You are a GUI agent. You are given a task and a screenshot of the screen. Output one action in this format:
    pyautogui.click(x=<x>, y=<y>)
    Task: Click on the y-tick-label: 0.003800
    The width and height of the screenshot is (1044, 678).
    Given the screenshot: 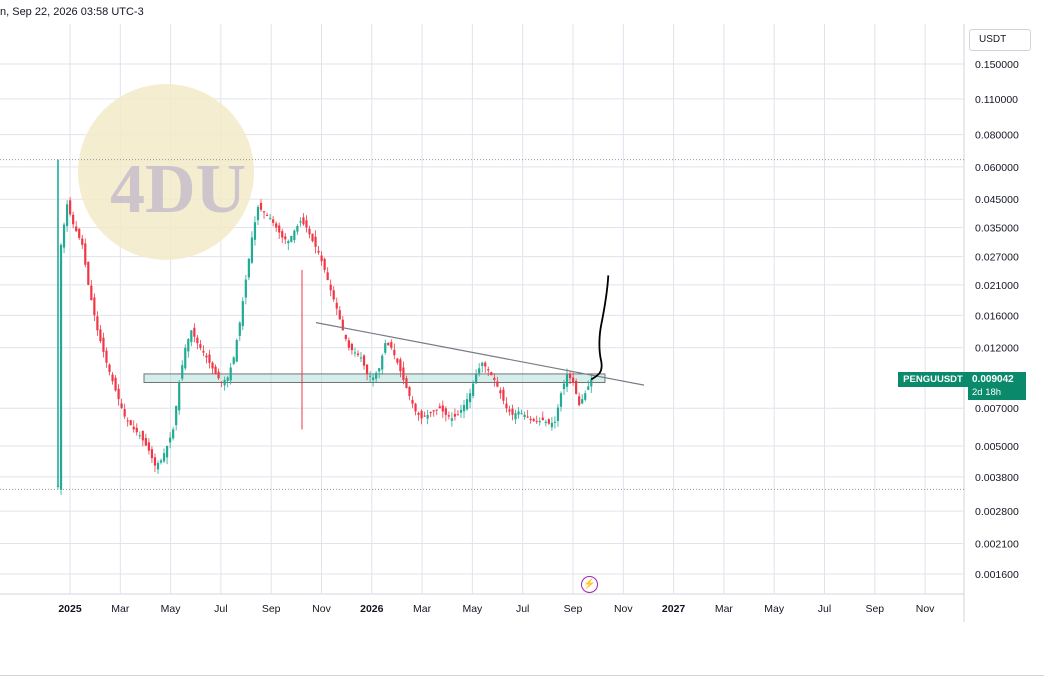 What is the action you would take?
    pyautogui.click(x=997, y=478)
    